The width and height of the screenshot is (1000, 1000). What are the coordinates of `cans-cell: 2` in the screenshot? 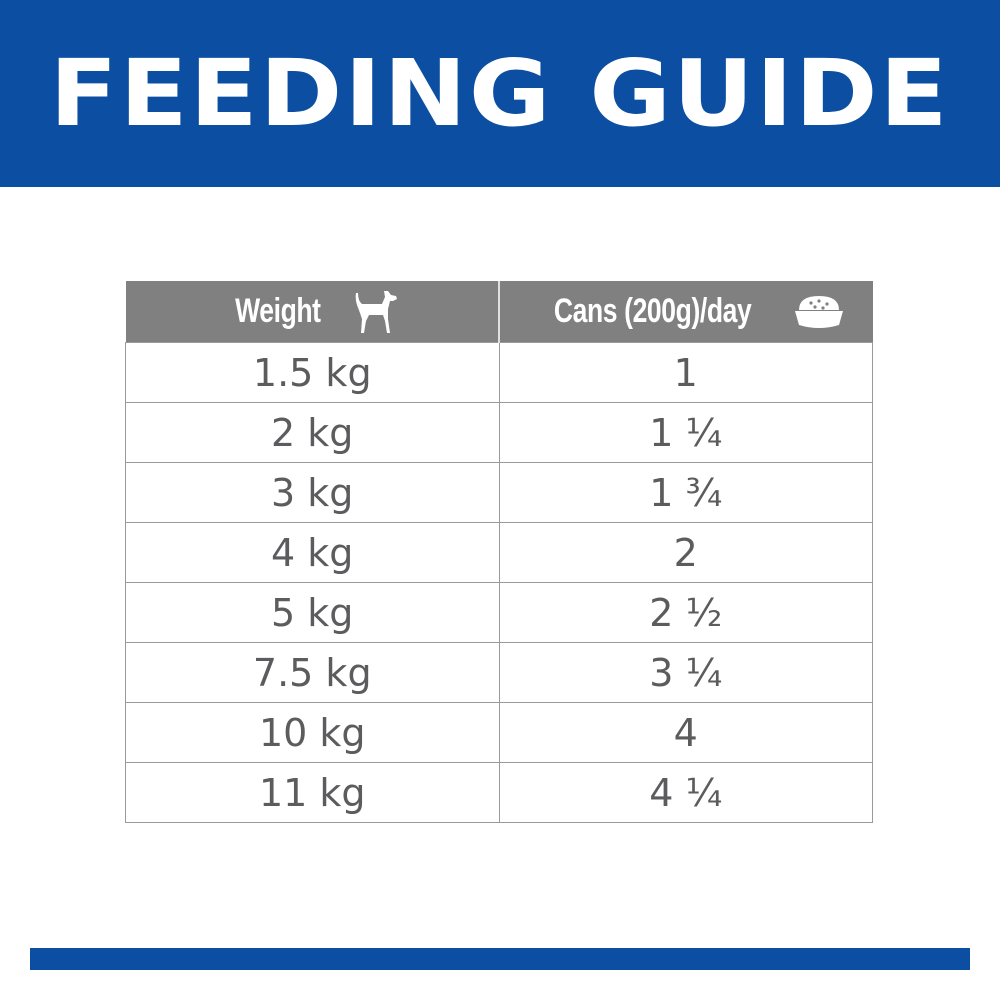 It's located at (685, 552).